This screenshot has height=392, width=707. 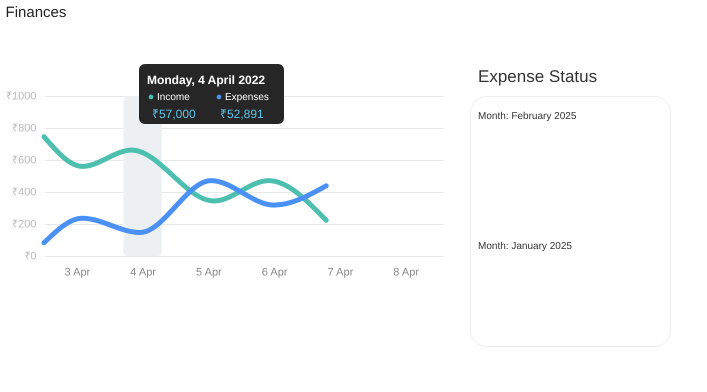 I want to click on annotation: ₹52,891, so click(x=242, y=114).